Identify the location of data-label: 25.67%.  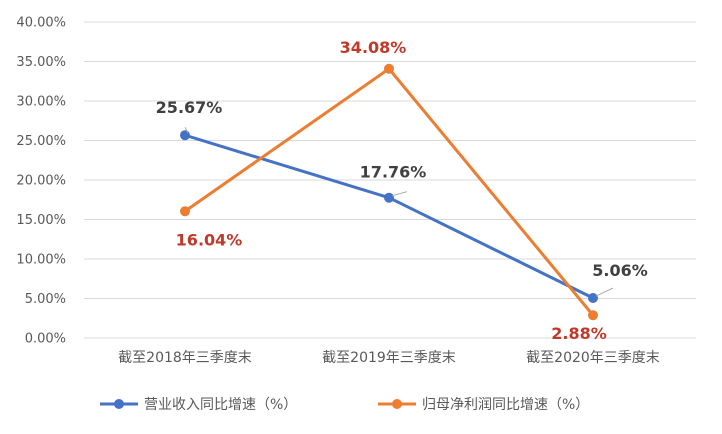
(189, 107).